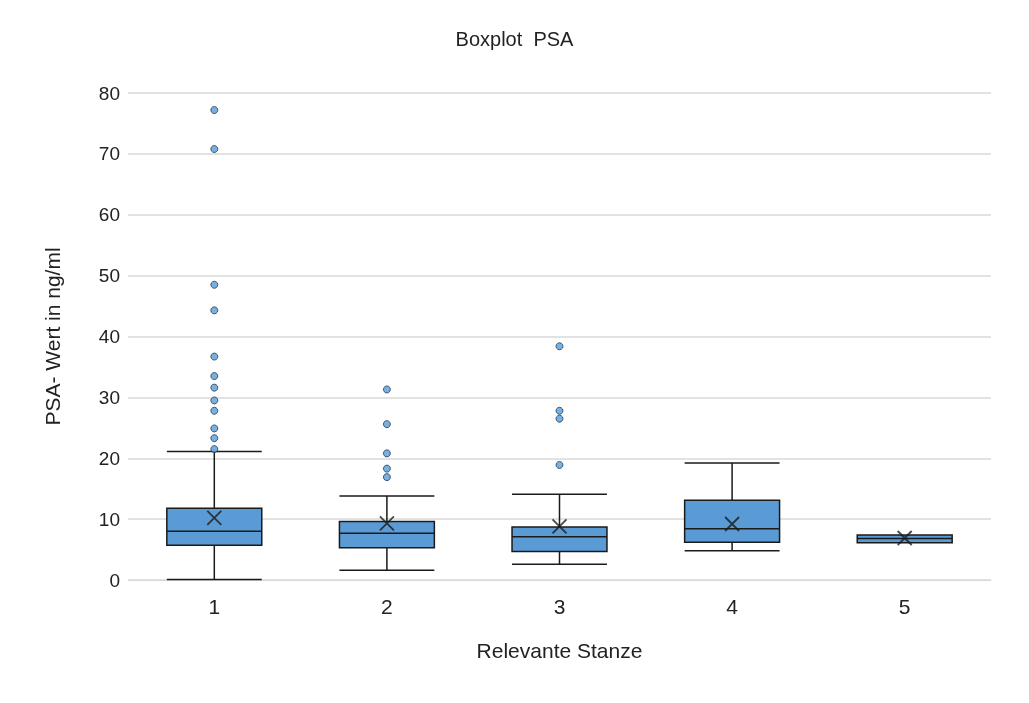  What do you see at coordinates (109, 336) in the screenshot?
I see `y-tick-label: 40` at bounding box center [109, 336].